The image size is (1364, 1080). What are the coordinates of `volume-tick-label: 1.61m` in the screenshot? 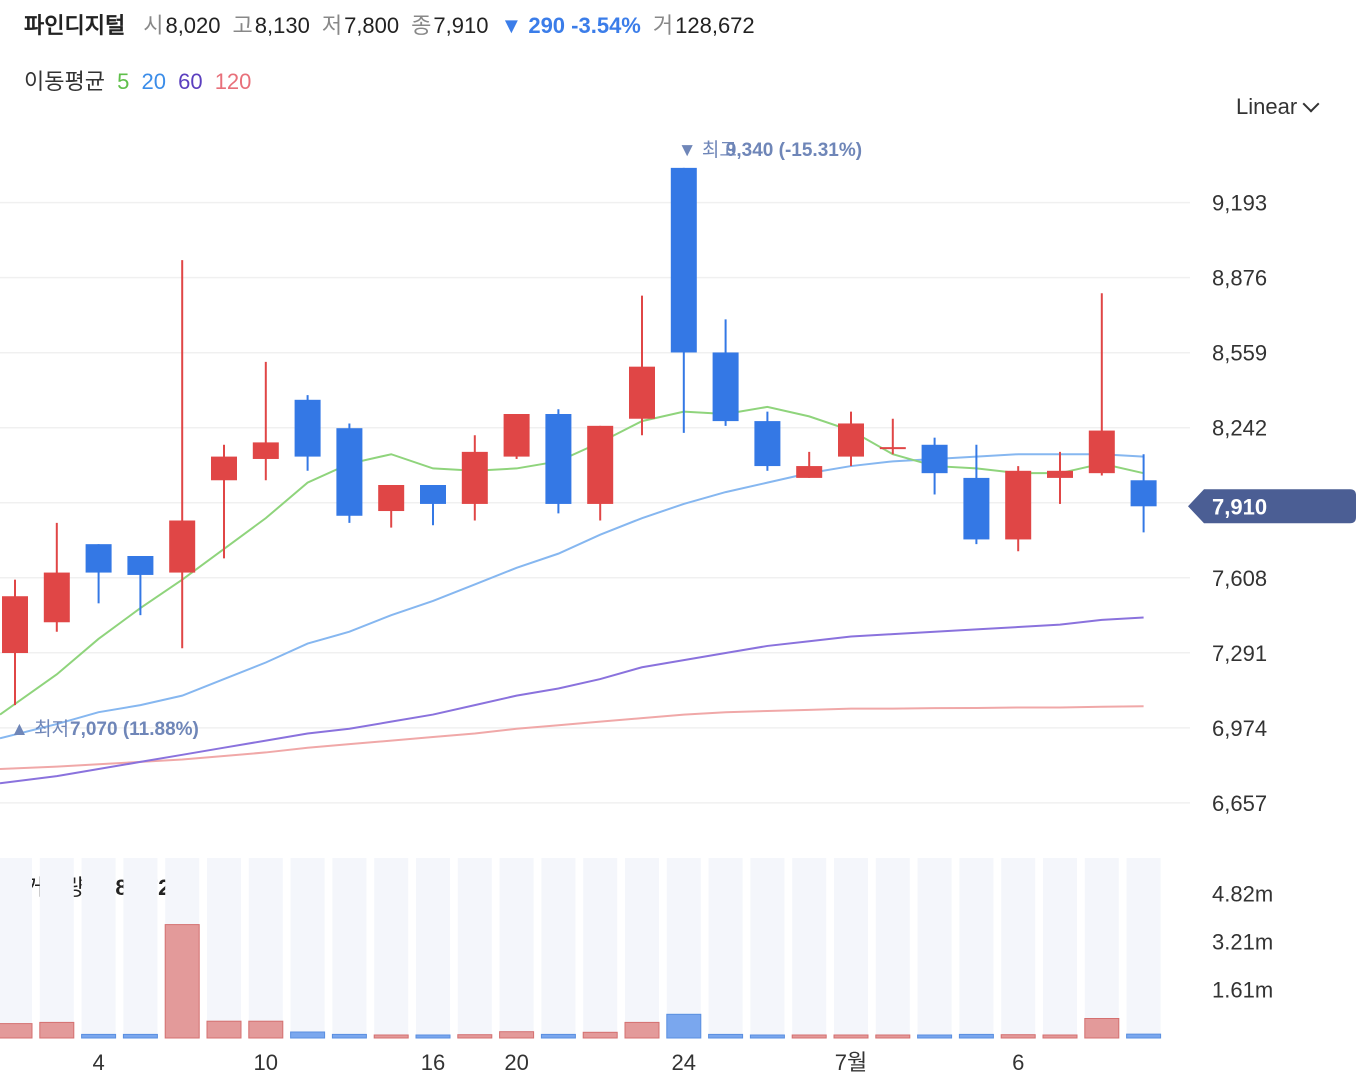 It's located at (1242, 990).